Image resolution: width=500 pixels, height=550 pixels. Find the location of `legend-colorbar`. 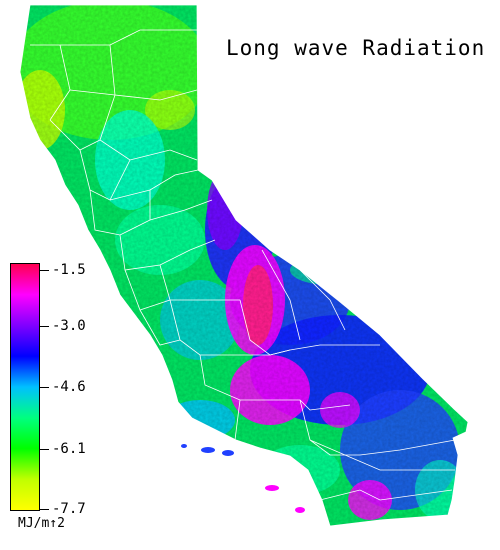

legend-colorbar is located at coordinates (25, 387).